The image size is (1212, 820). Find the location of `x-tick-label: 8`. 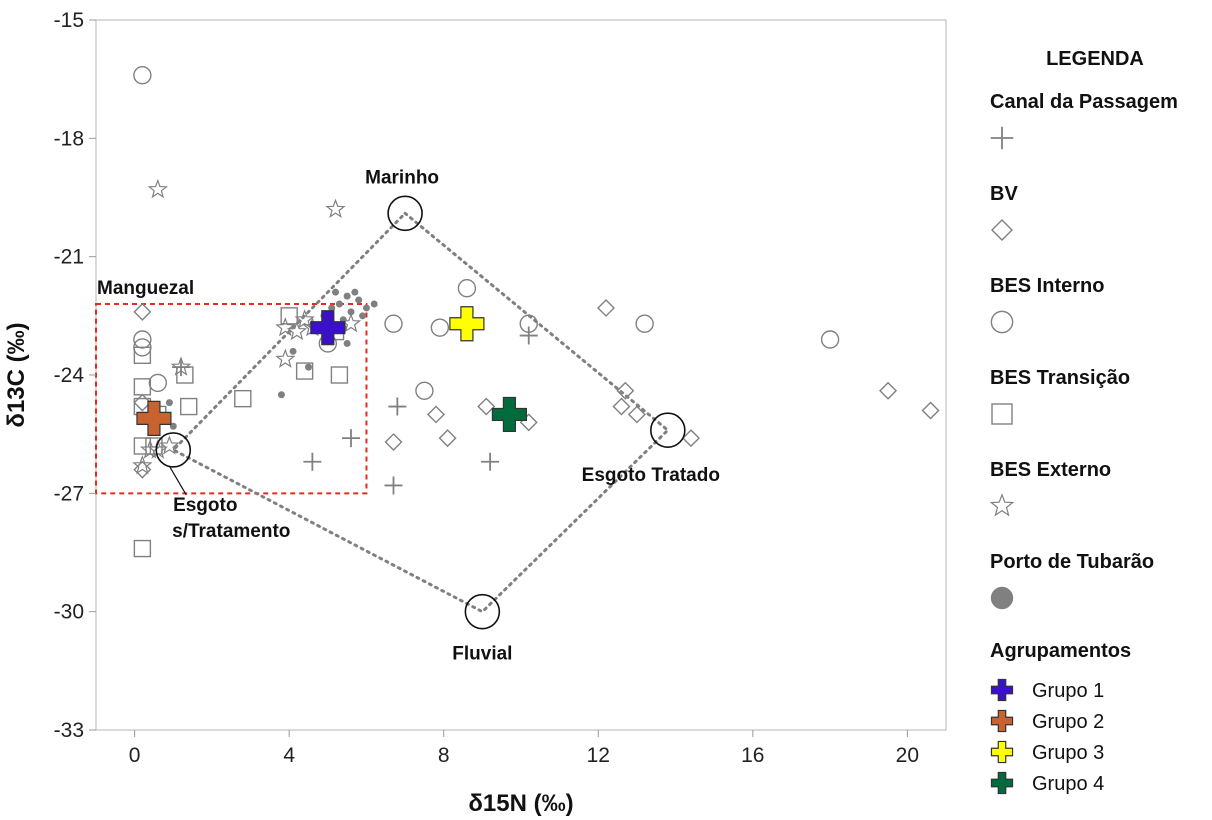

x-tick-label: 8 is located at coordinates (444, 755).